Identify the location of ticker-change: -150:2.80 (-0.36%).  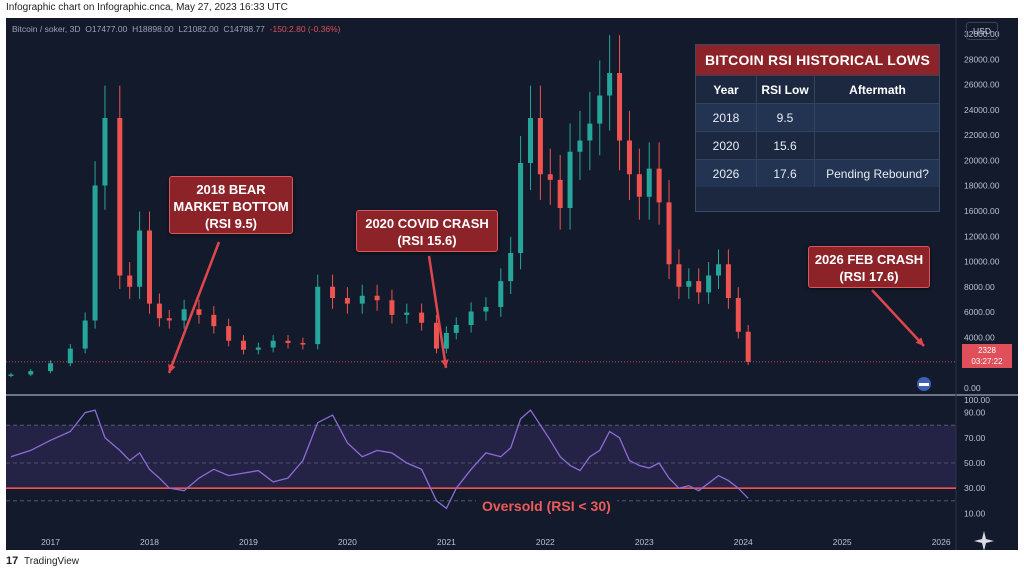
(305, 29).